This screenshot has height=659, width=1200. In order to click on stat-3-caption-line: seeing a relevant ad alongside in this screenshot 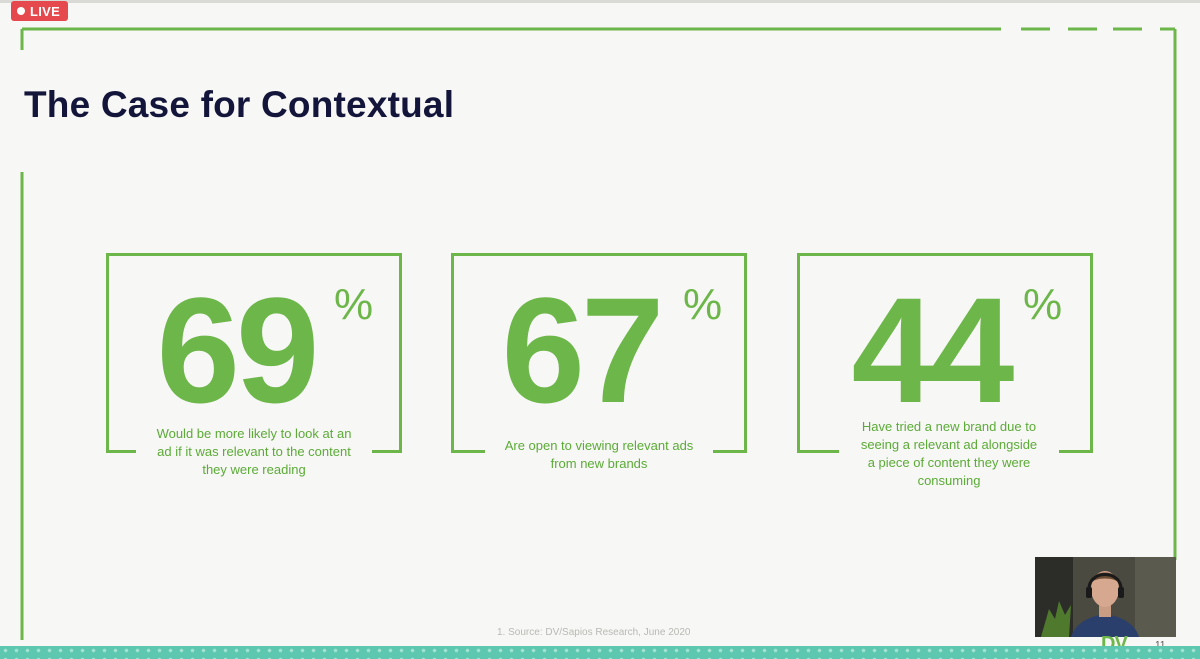, I will do `click(949, 444)`.